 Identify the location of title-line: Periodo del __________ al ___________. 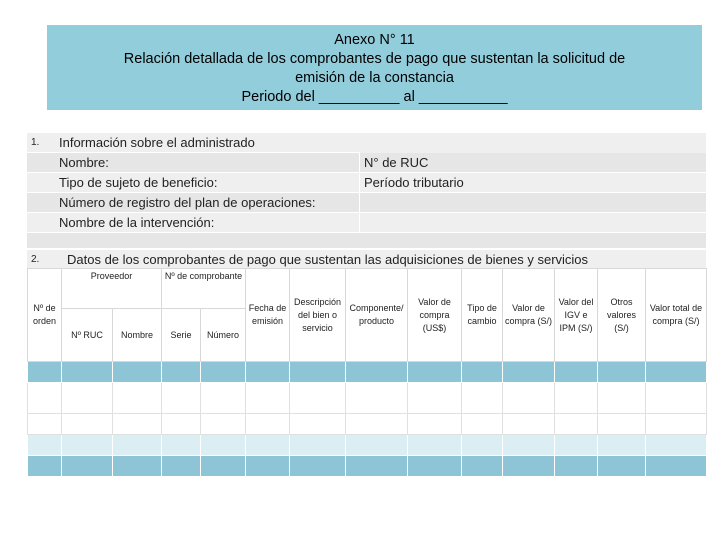
(374, 97).